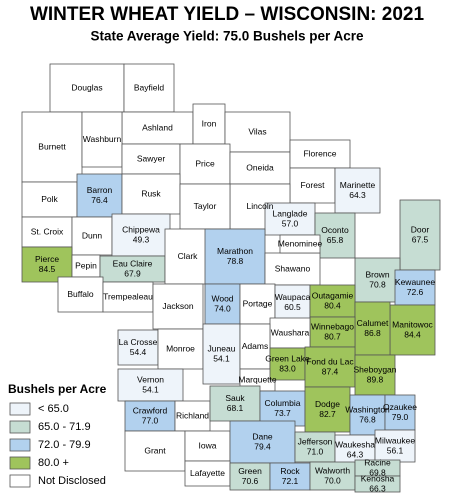 The image size is (454, 500). I want to click on county-value: 64.3, so click(355, 454).